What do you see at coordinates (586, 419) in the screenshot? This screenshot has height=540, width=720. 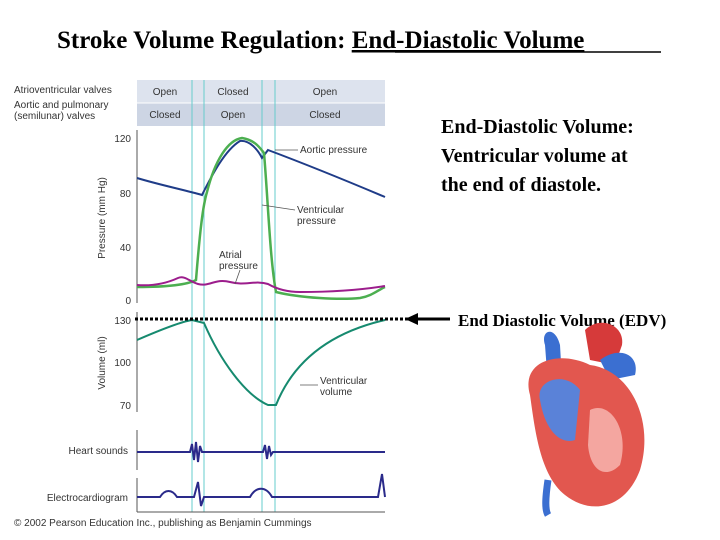 I see `heart-illustration` at bounding box center [586, 419].